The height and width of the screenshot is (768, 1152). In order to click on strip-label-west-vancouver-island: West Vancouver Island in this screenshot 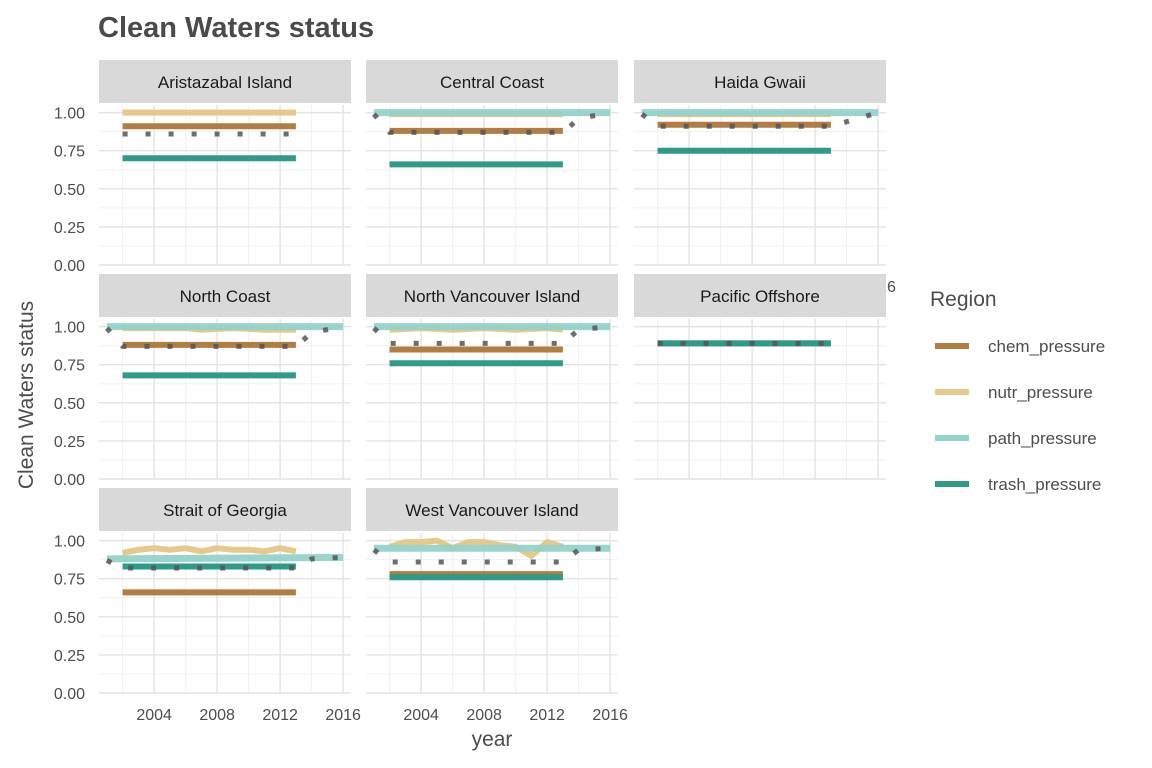, I will do `click(491, 510)`.